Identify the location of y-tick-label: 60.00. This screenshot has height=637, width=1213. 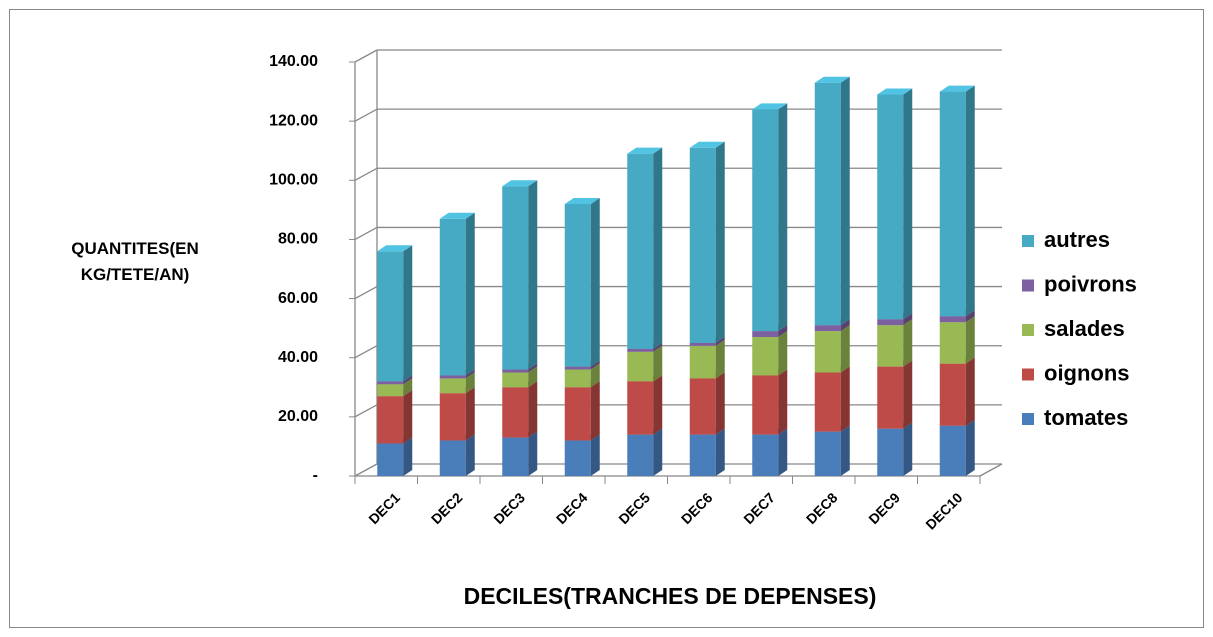
(298, 298).